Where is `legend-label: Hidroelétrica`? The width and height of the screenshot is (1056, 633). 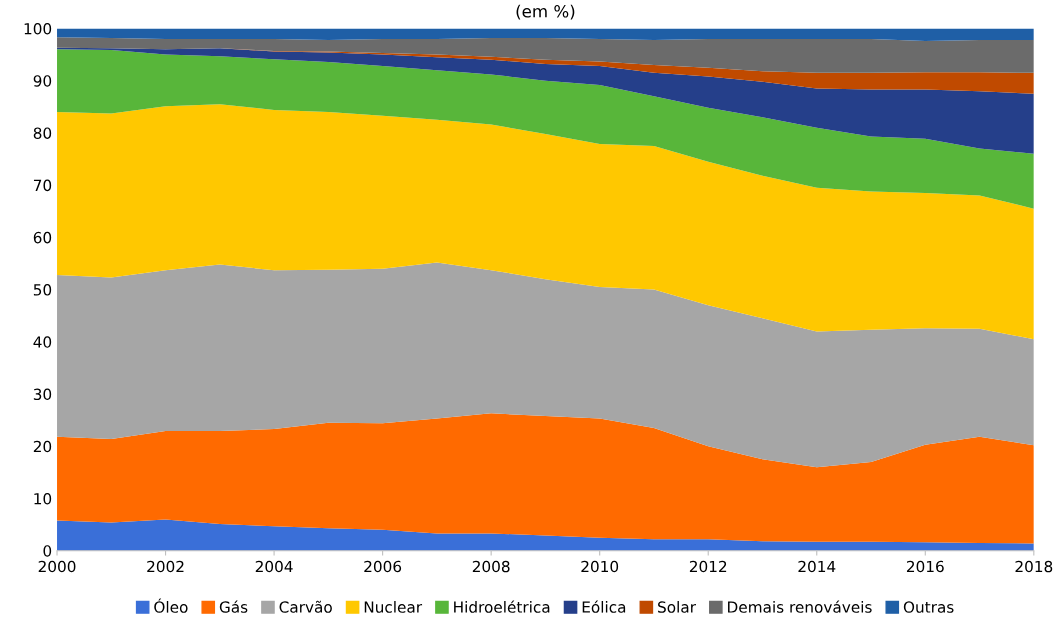 legend-label: Hidroelétrica is located at coordinates (502, 606).